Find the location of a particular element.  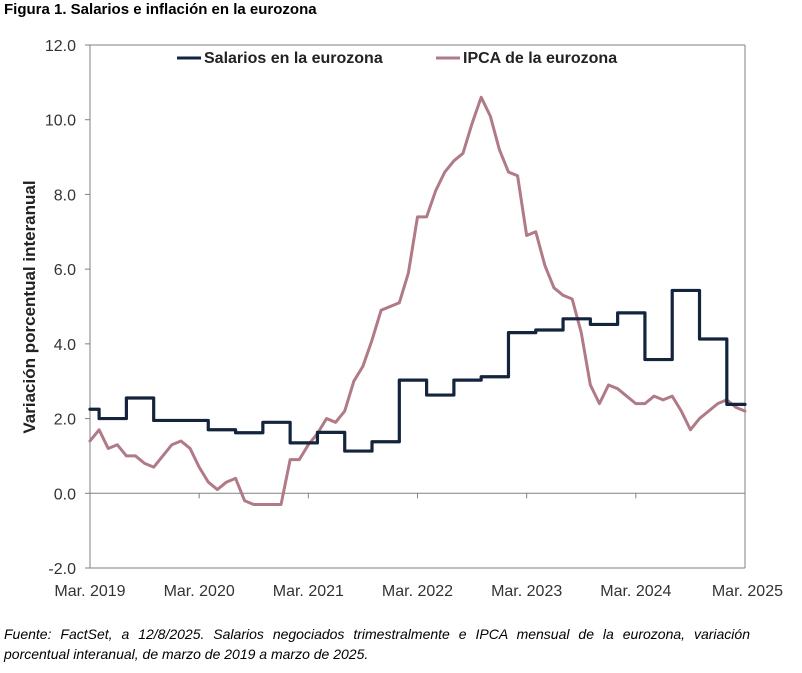

x-tick-label: Mar. 2023 is located at coordinates (526, 591).